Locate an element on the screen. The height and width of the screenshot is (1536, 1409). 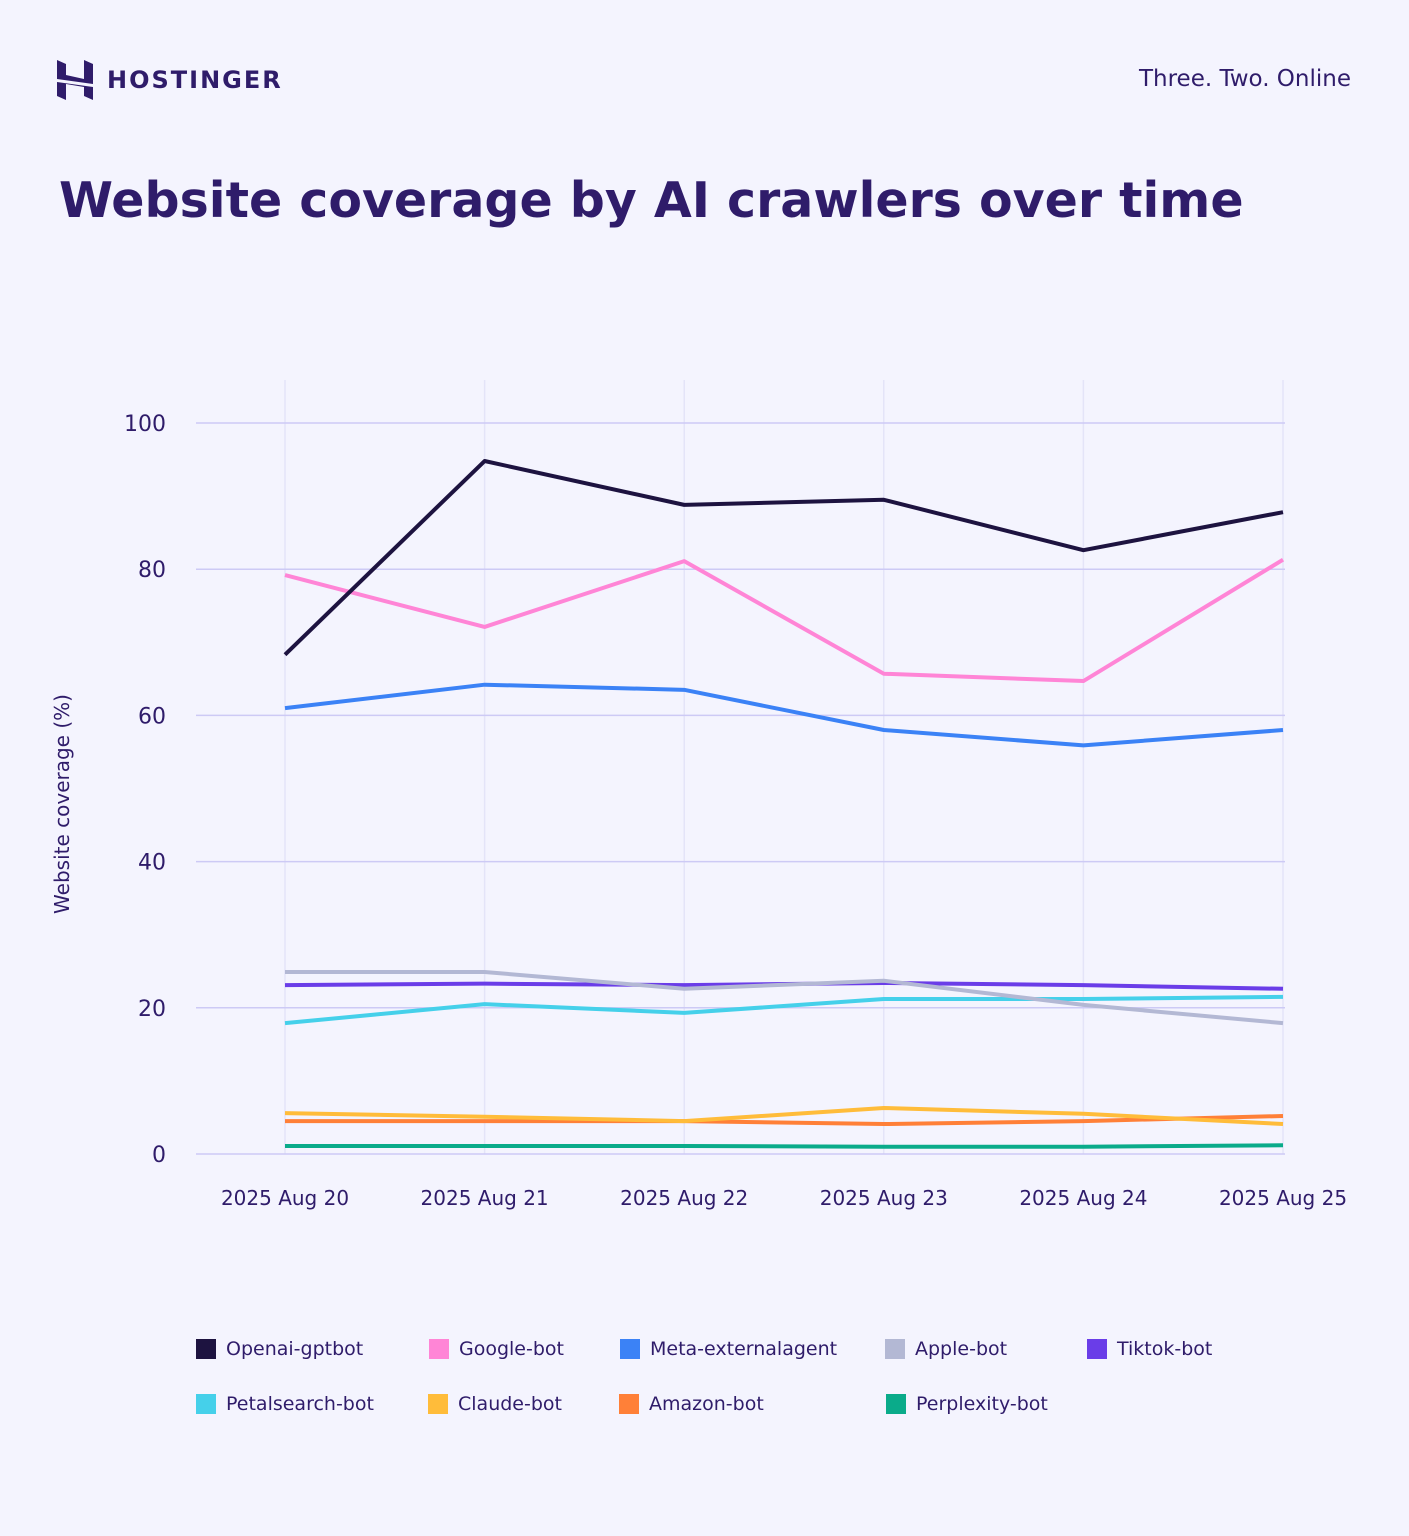
legend-item: Tiktok-bot is located at coordinates (1149, 1349).